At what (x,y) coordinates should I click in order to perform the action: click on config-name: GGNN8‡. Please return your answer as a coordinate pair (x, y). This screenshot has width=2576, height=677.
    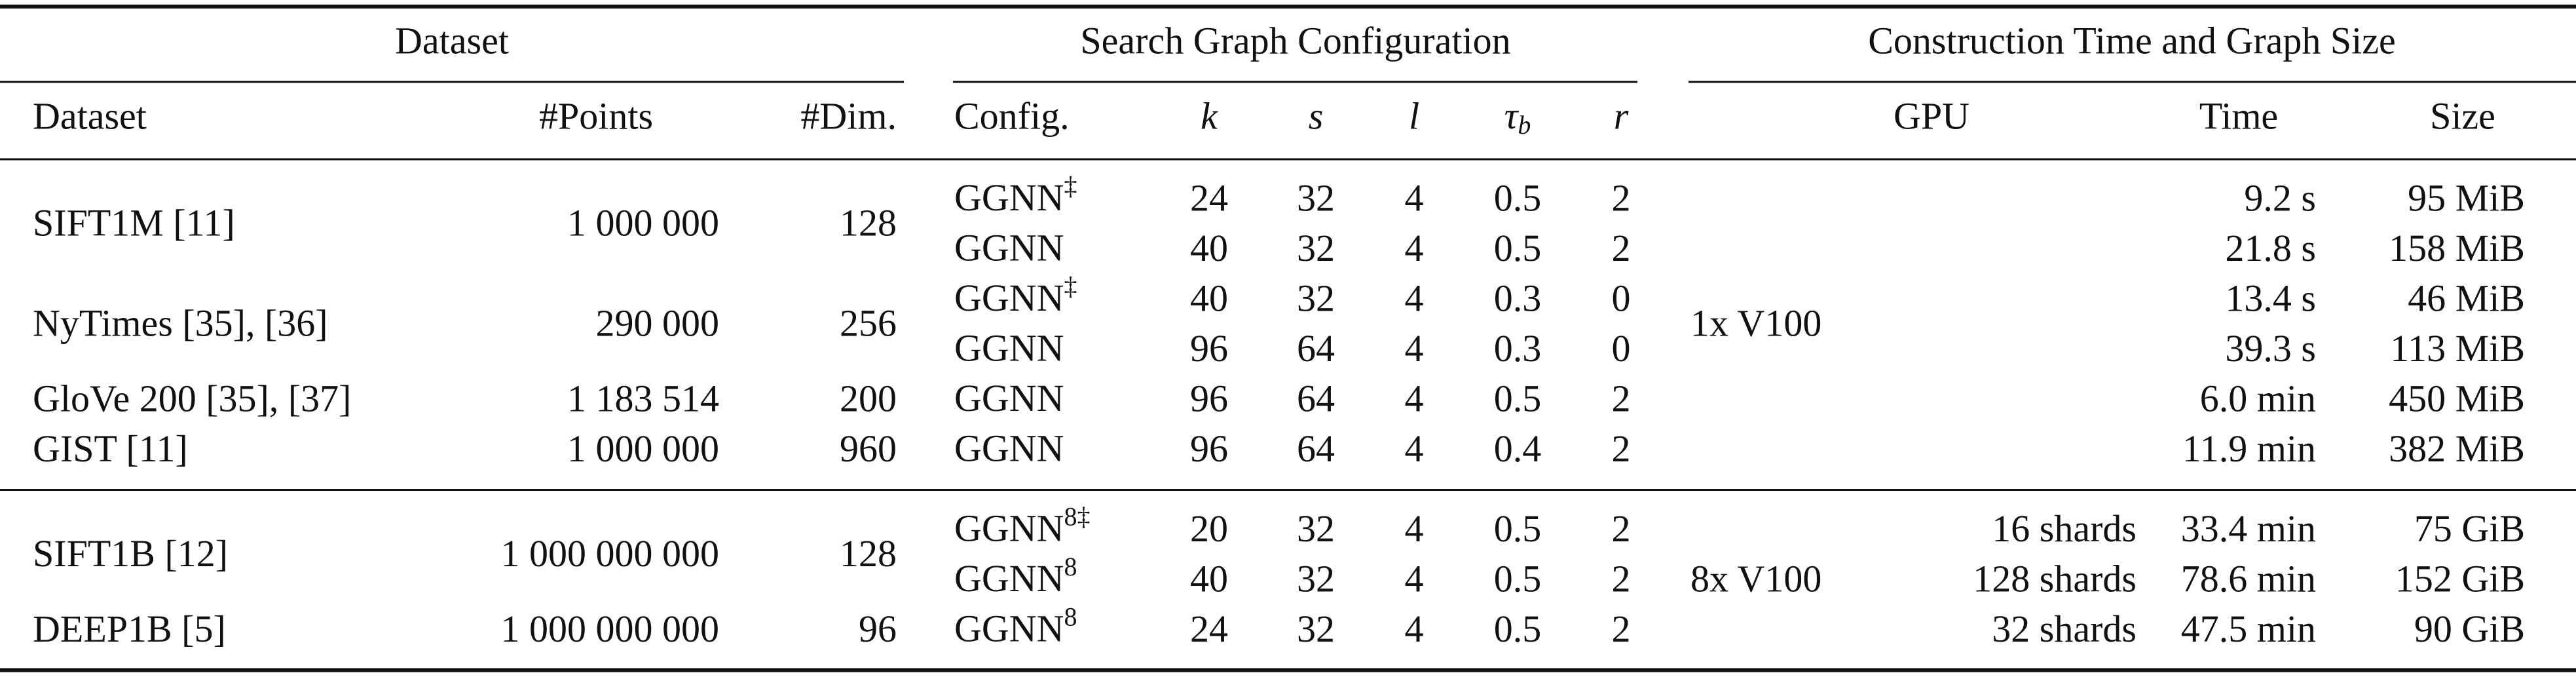
    Looking at the image, I should click on (1022, 526).